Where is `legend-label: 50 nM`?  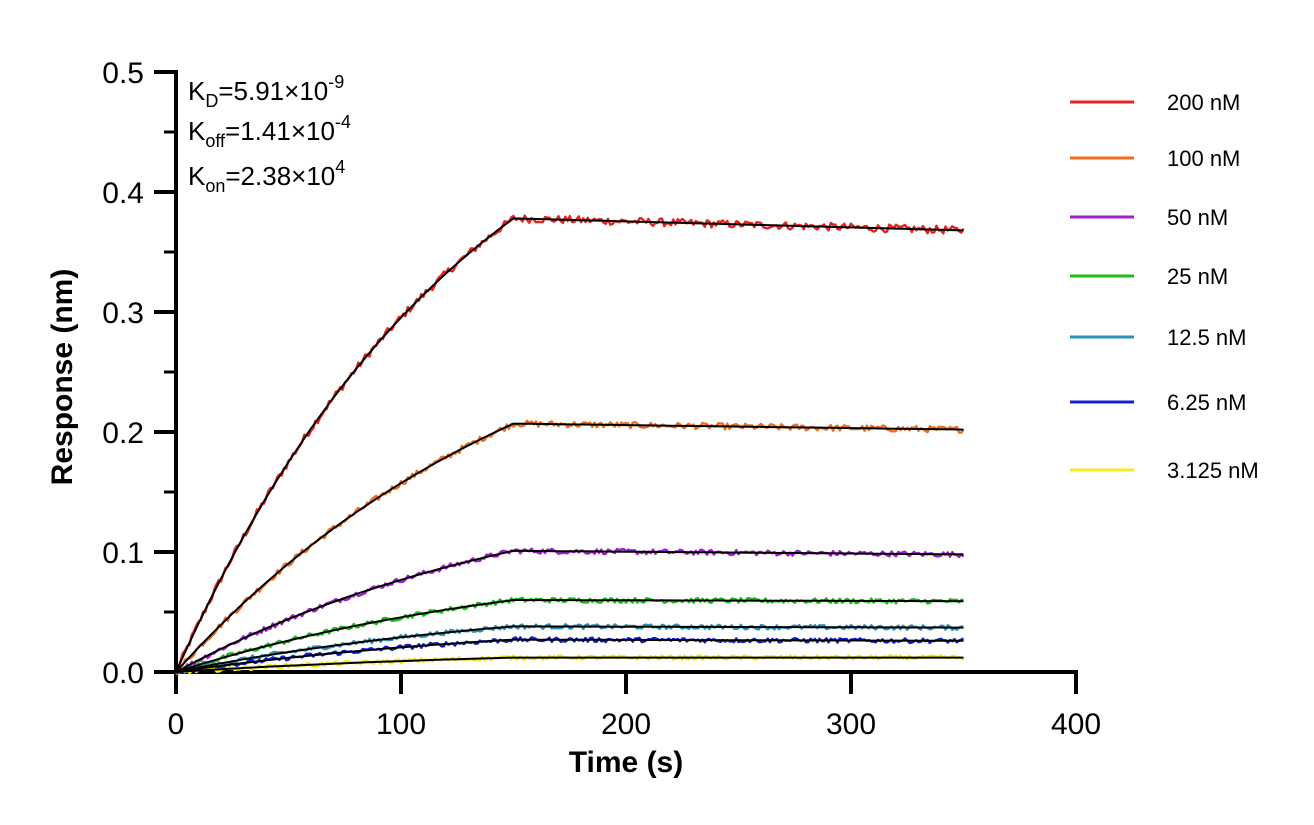 legend-label: 50 nM is located at coordinates (1197, 217).